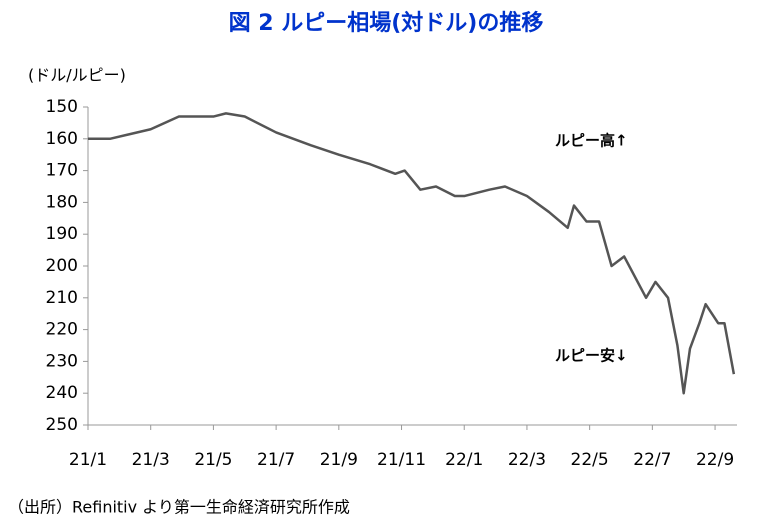  What do you see at coordinates (62, 171) in the screenshot?
I see `y-tick-label: 170` at bounding box center [62, 171].